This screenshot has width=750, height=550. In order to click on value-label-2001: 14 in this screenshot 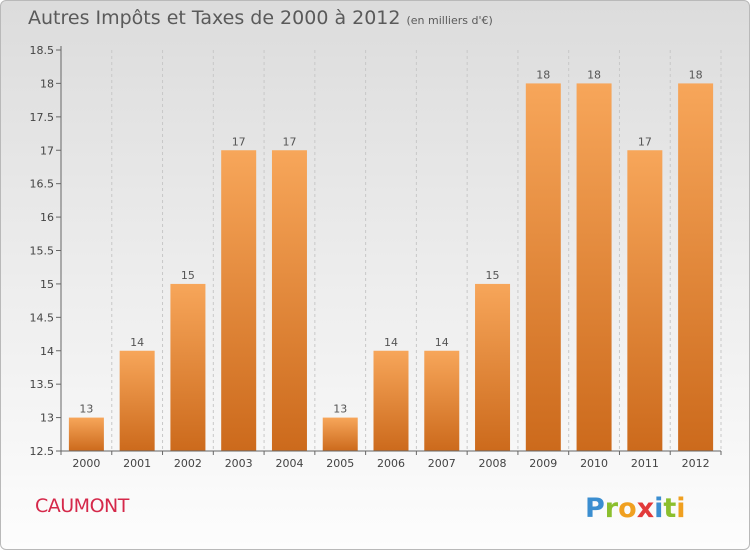, I will do `click(137, 342)`.